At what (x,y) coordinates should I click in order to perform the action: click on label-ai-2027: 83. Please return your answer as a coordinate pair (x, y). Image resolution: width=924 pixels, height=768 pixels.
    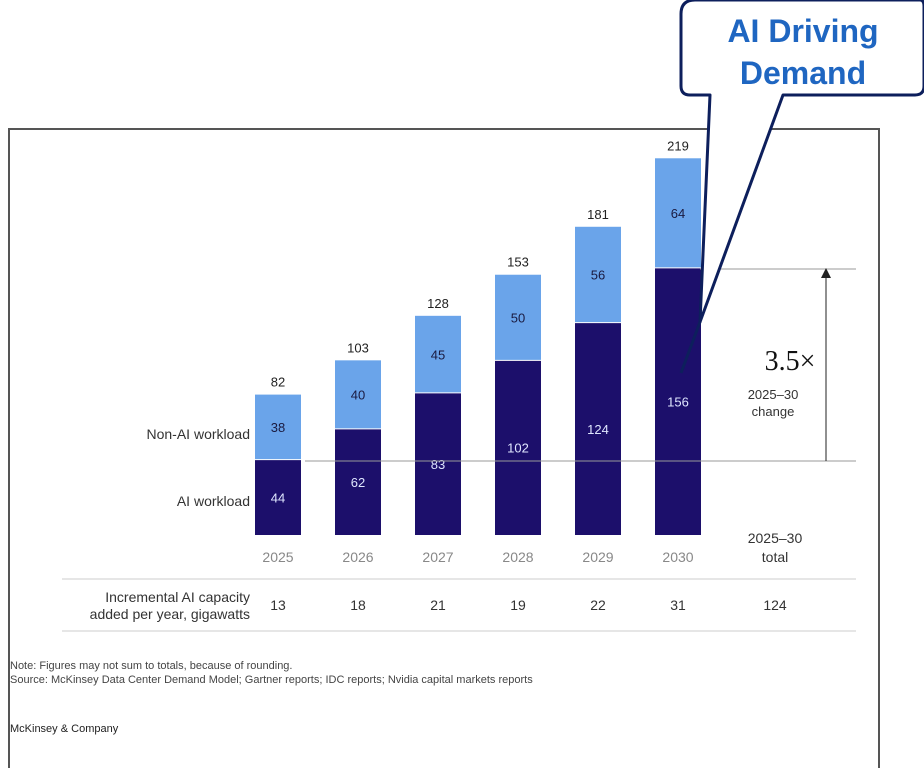
    Looking at the image, I should click on (438, 464).